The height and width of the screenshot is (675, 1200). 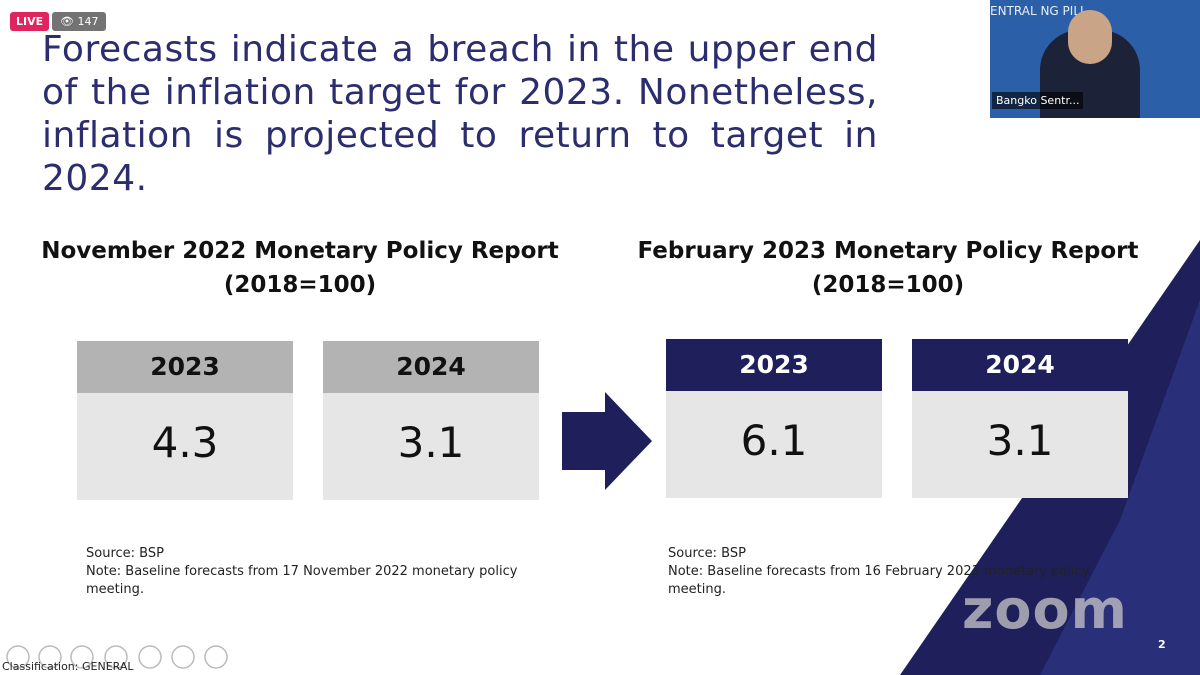 What do you see at coordinates (1162, 644) in the screenshot?
I see `page-number: 2` at bounding box center [1162, 644].